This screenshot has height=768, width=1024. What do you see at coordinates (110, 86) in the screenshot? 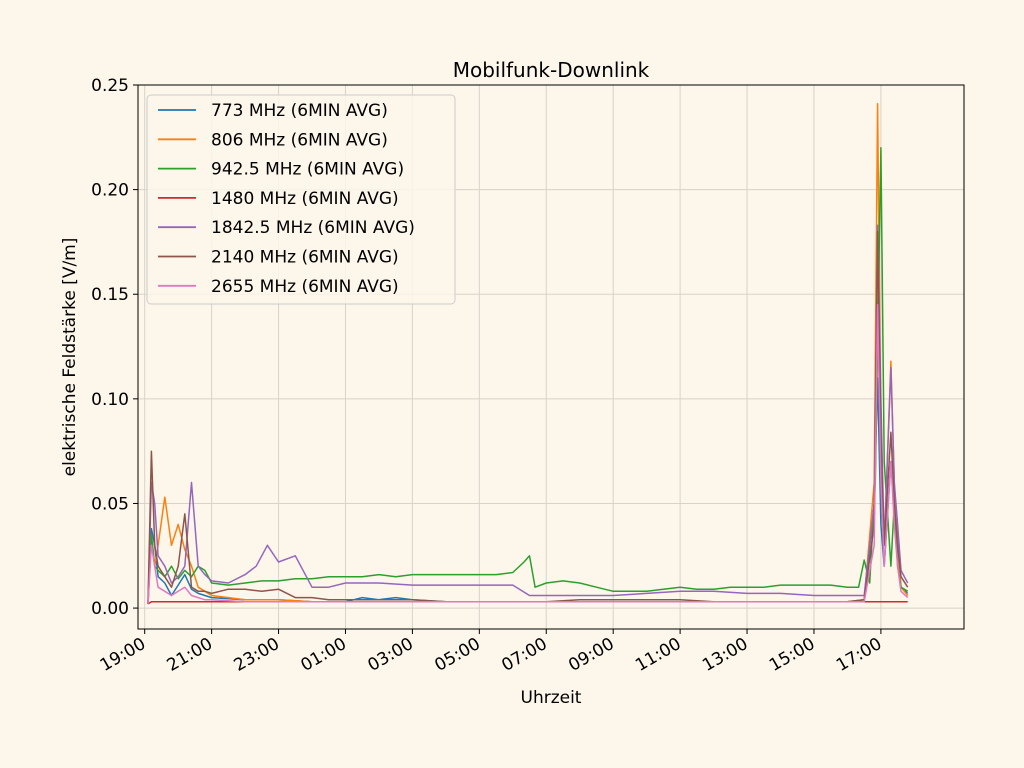
I see `y-tick-label: 0.25` at bounding box center [110, 86].